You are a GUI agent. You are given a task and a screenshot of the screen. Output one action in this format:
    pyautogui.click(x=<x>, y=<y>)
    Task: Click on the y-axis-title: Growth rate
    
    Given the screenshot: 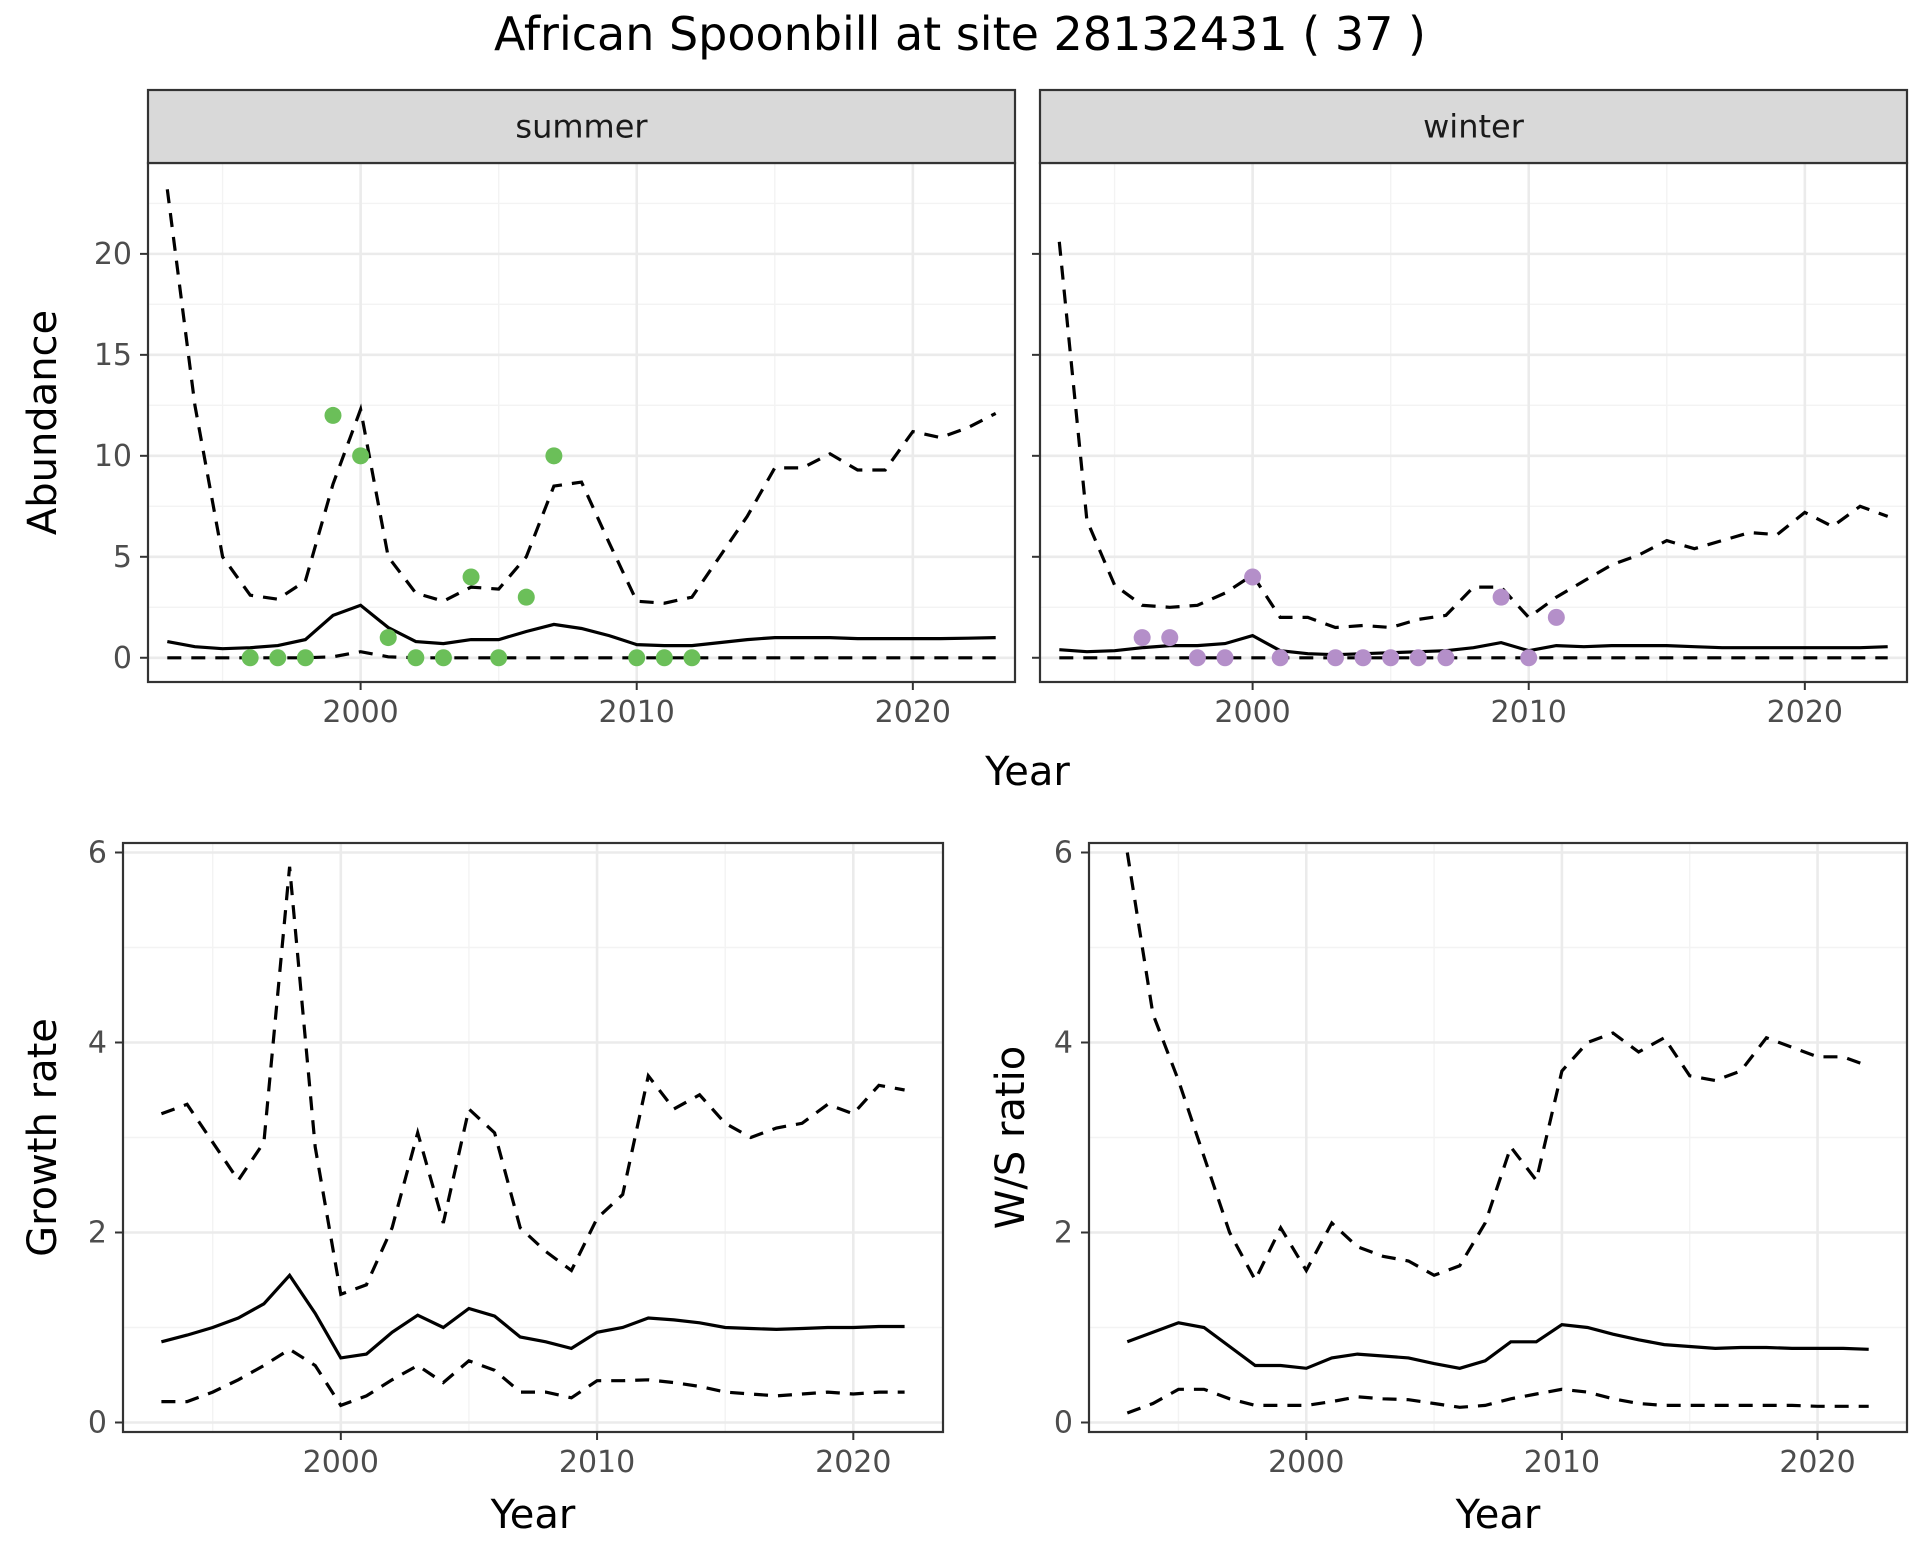 What is the action you would take?
    pyautogui.click(x=43, y=1137)
    